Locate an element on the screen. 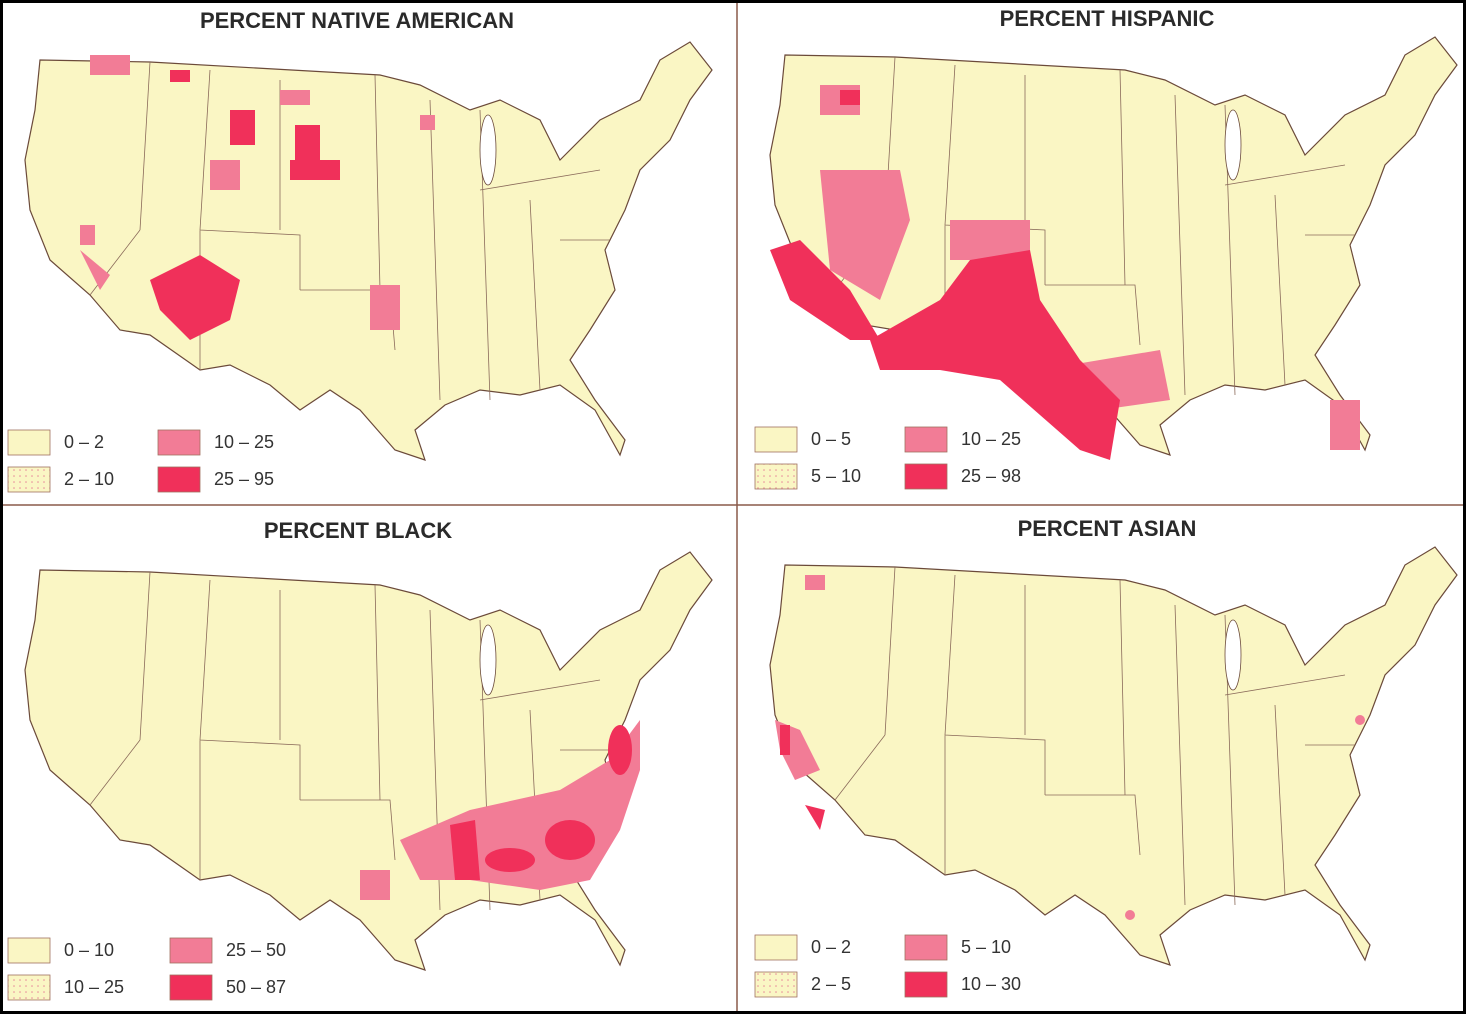  panel-title: PERCENT HISPANIC is located at coordinates (1107, 18).